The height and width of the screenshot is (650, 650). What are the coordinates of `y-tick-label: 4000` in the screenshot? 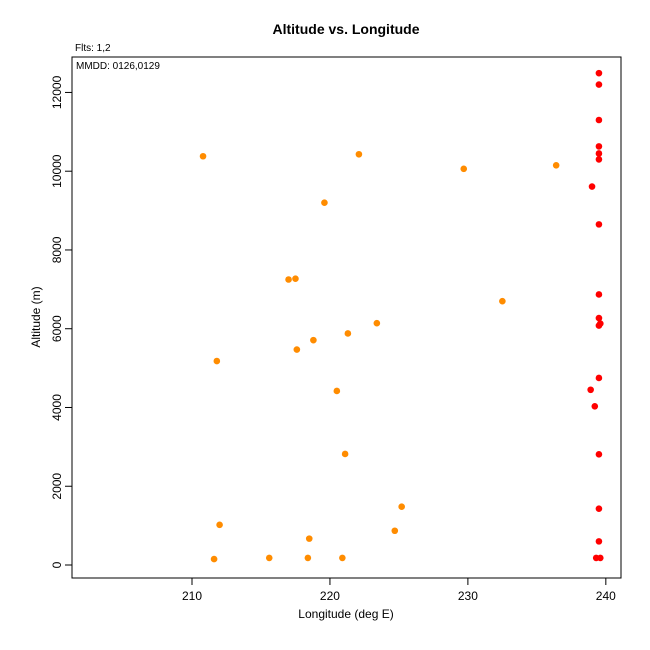 It's located at (57, 407).